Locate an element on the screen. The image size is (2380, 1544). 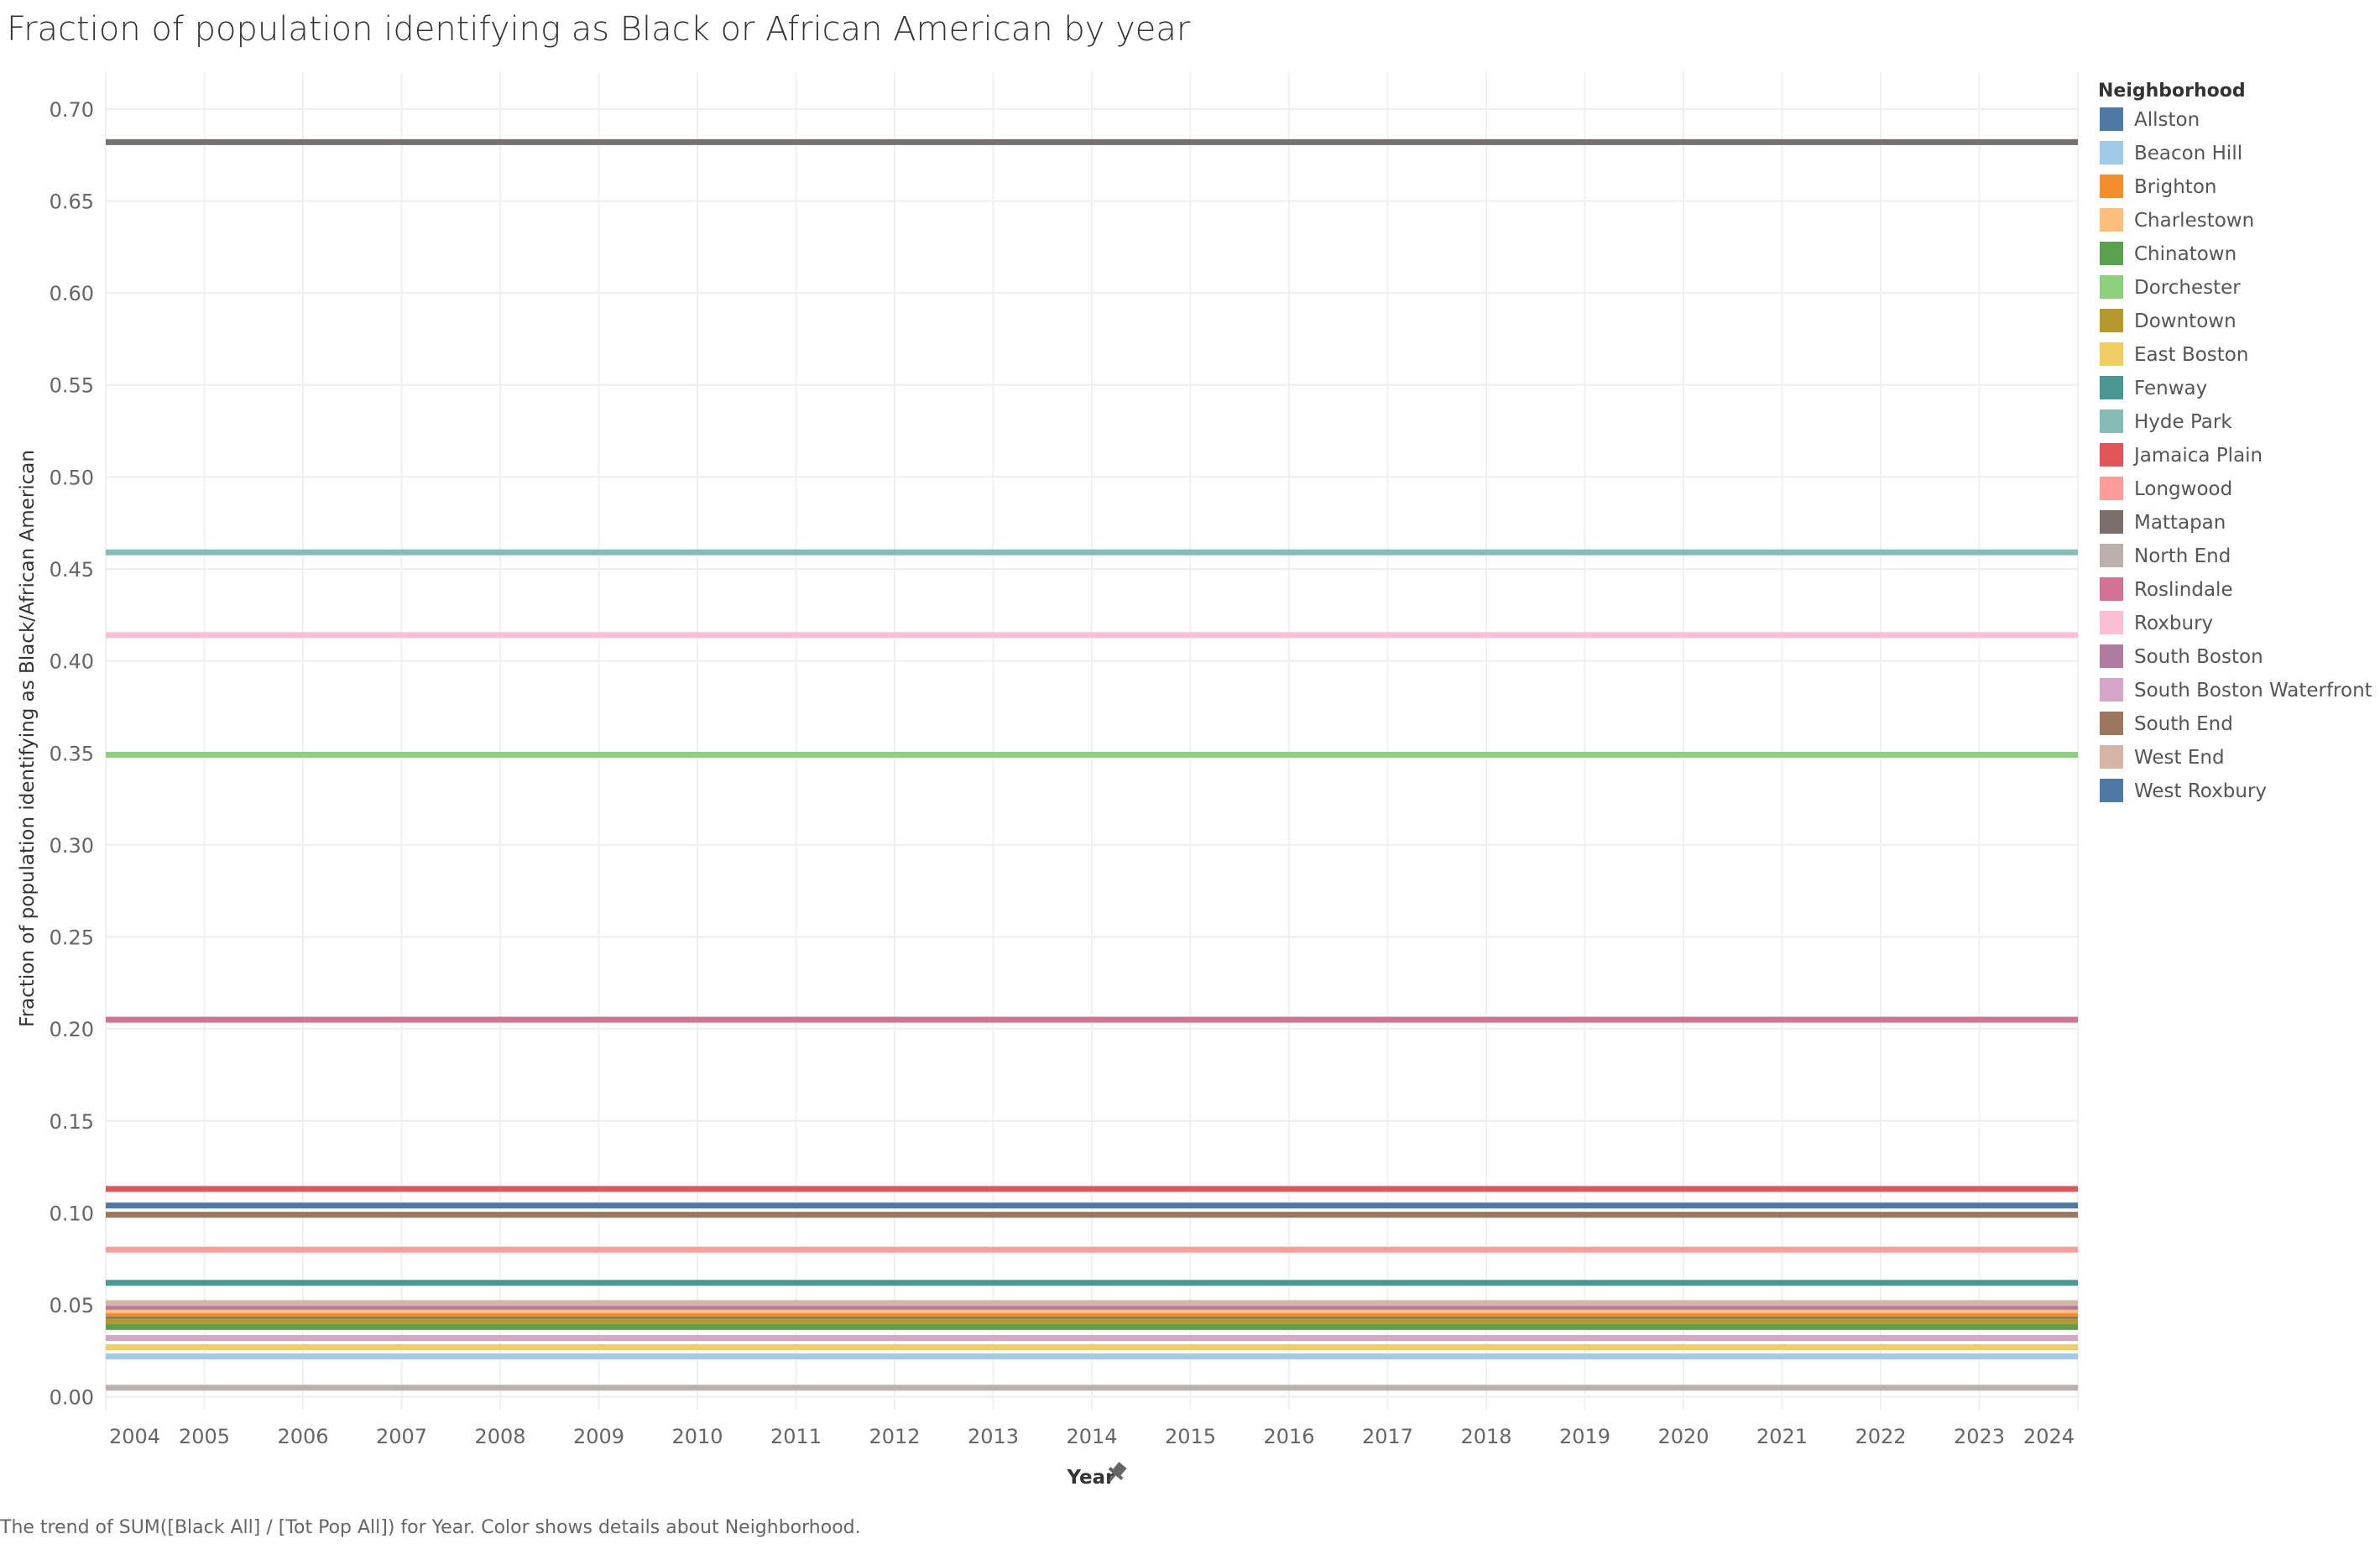
legend-item: West Roxbury is located at coordinates (2183, 790).